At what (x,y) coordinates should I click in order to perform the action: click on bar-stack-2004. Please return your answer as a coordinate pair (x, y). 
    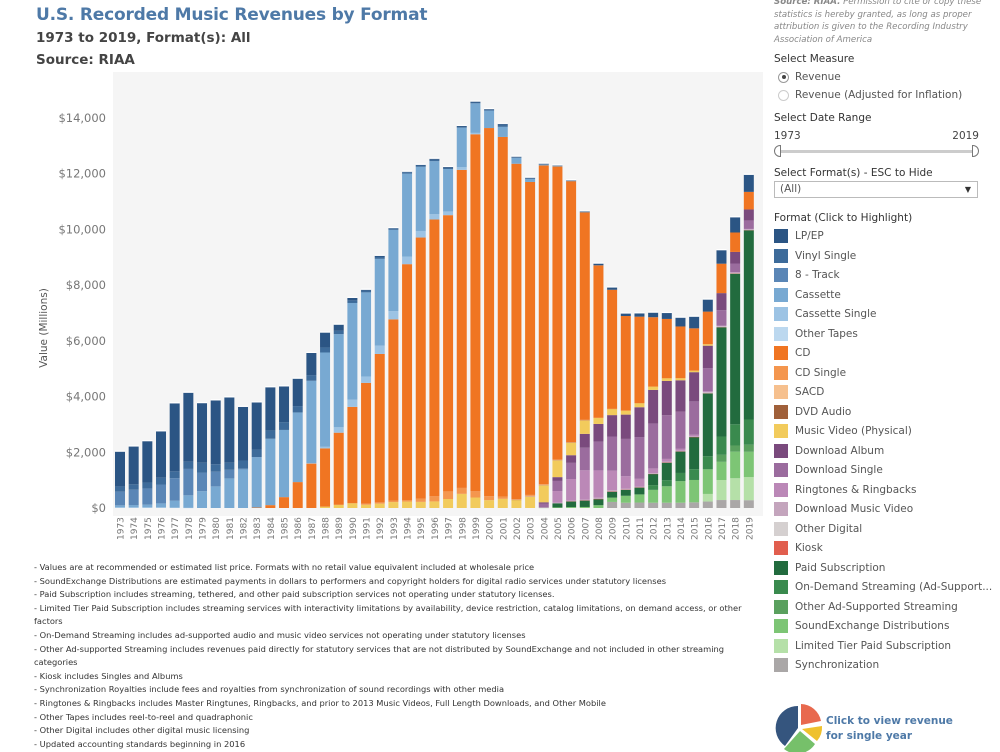
    Looking at the image, I should click on (543, 335).